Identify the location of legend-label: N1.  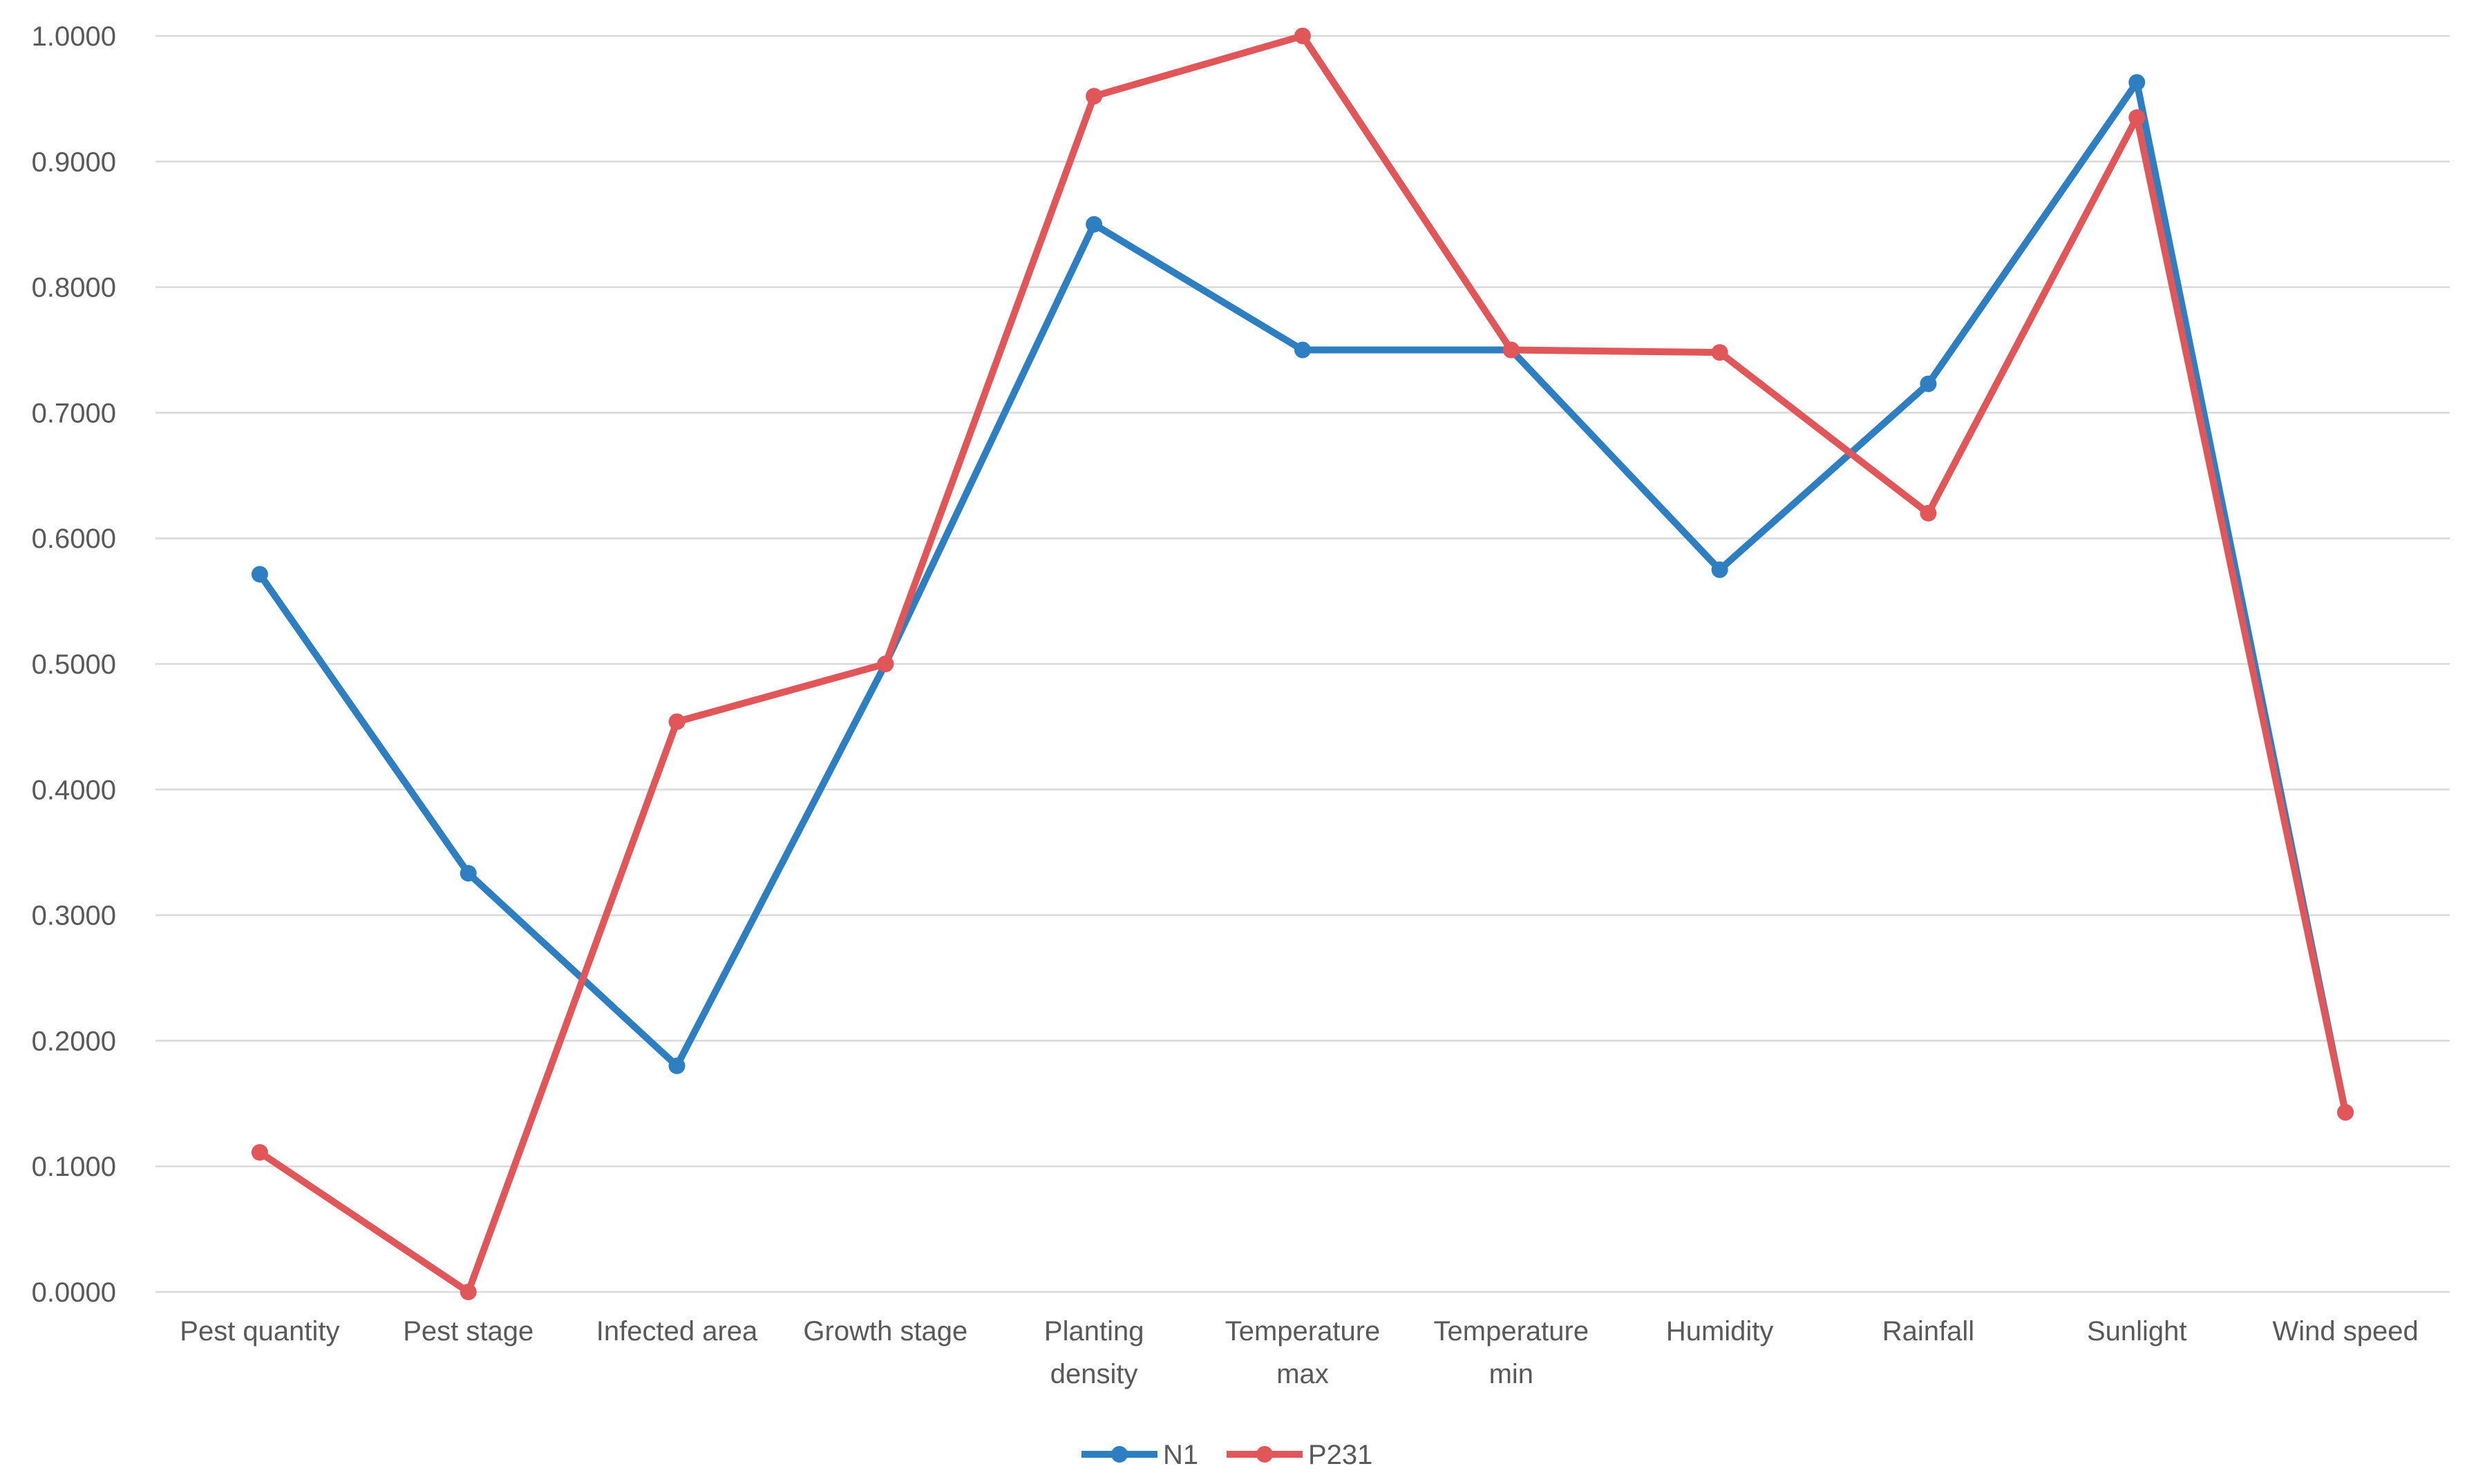
(1180, 1455).